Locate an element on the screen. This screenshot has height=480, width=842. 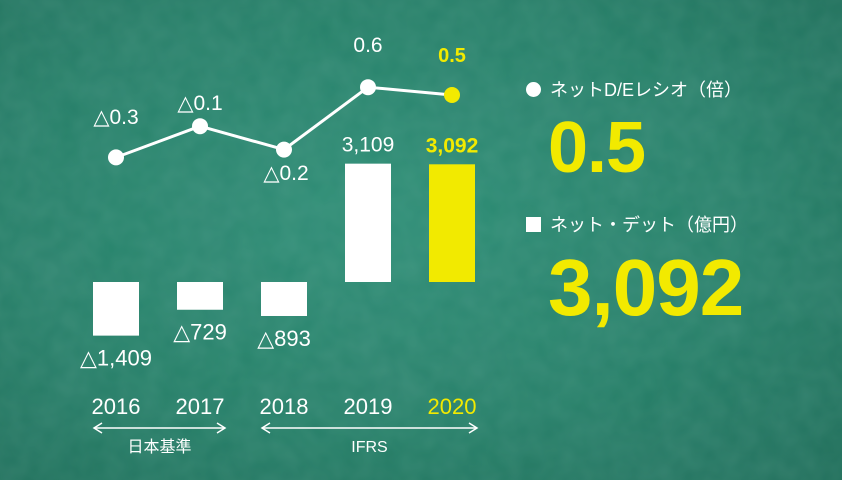
x-tick-label-2016: 2016 is located at coordinates (116, 406).